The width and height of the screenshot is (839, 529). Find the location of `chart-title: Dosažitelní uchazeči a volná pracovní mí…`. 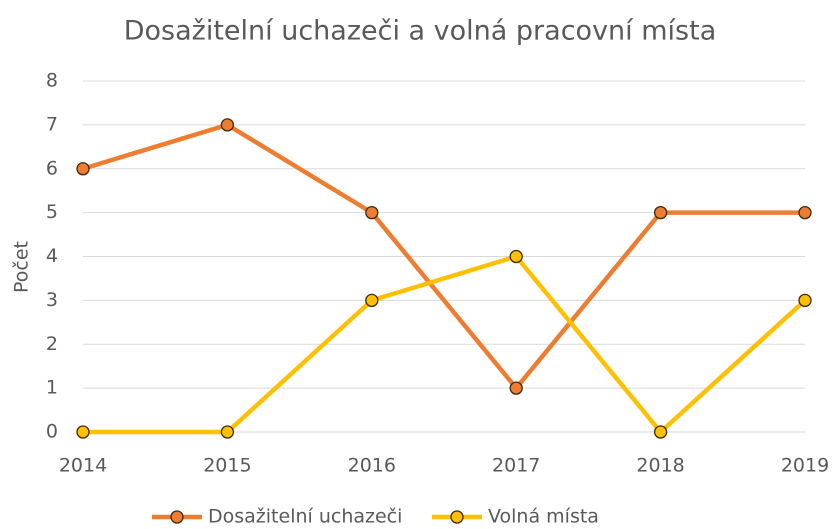

chart-title: Dosažitelní uchazeči a volná pracovní mí… is located at coordinates (420, 31).